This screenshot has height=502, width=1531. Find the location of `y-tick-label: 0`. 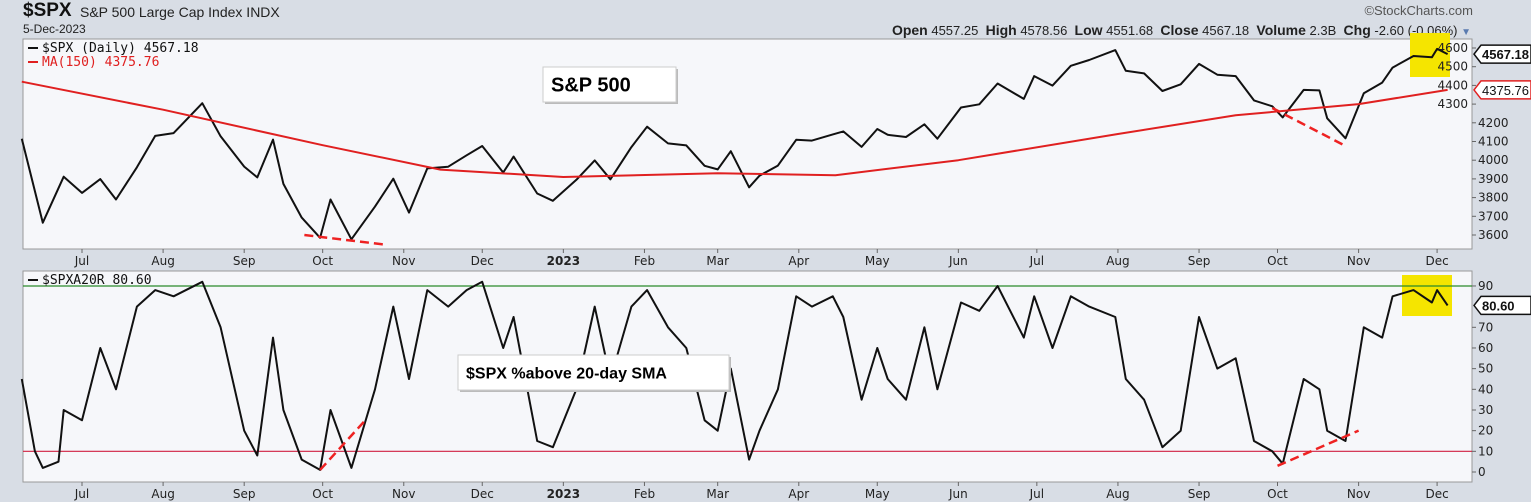

y-tick-label: 0 is located at coordinates (1482, 472).